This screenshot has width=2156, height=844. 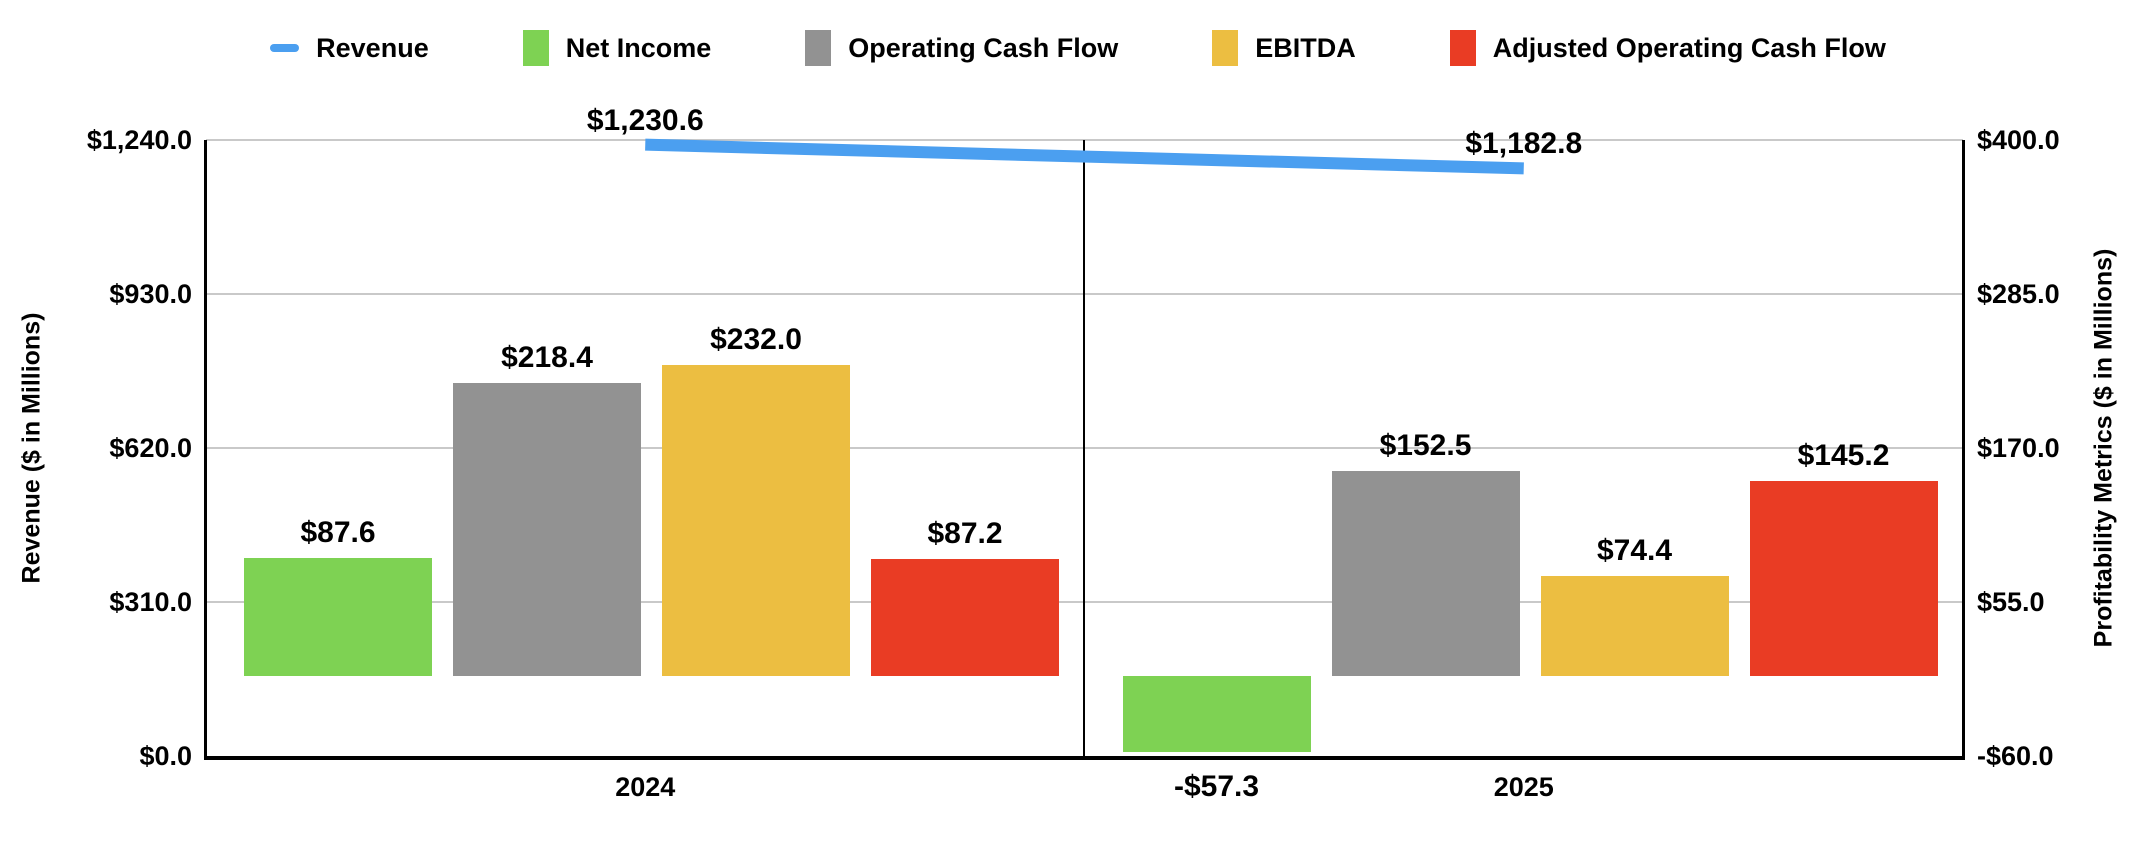 I want to click on bar-value-label: $232.0, so click(x=756, y=339).